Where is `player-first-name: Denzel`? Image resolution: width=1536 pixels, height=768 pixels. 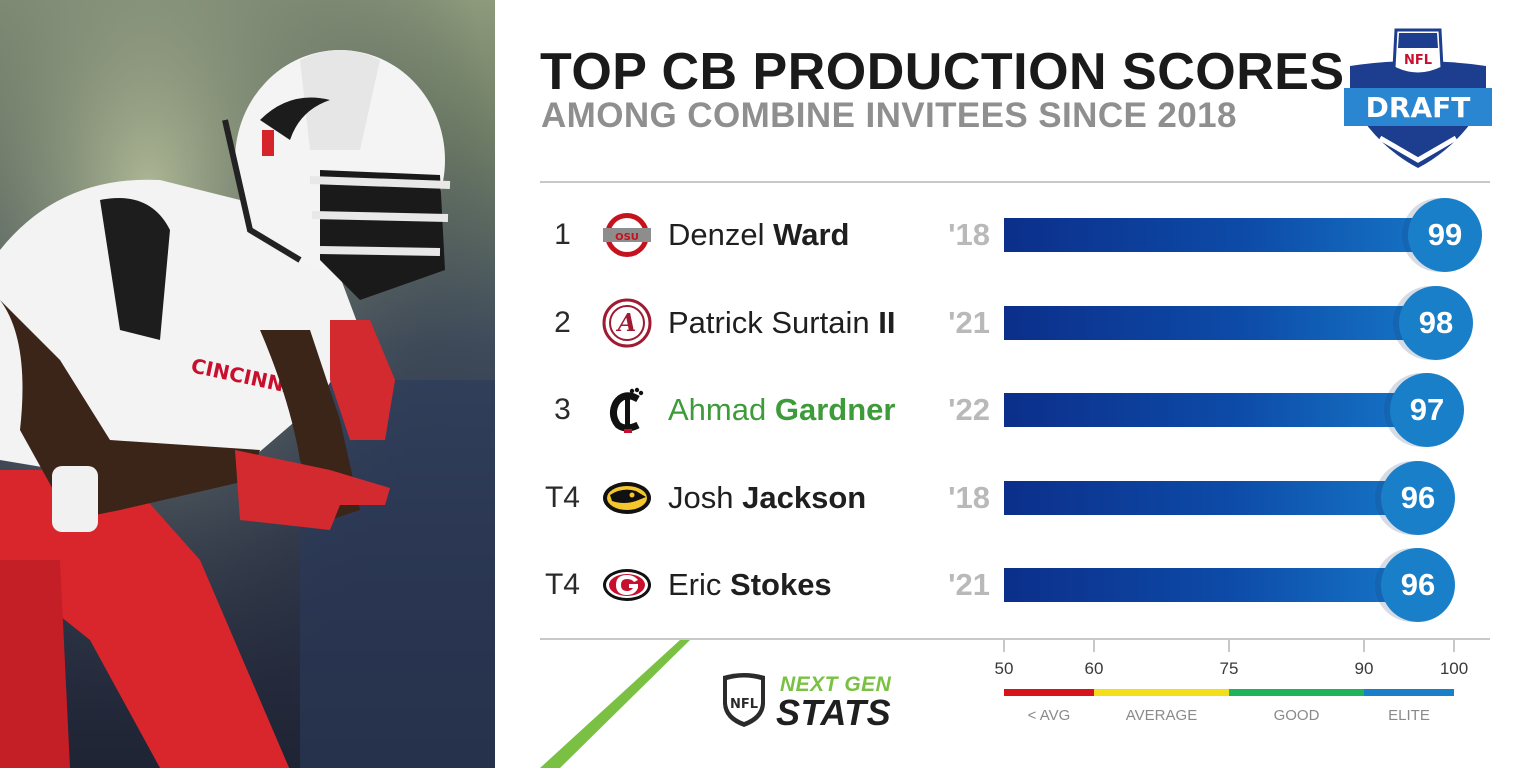 player-first-name: Denzel is located at coordinates (716, 234).